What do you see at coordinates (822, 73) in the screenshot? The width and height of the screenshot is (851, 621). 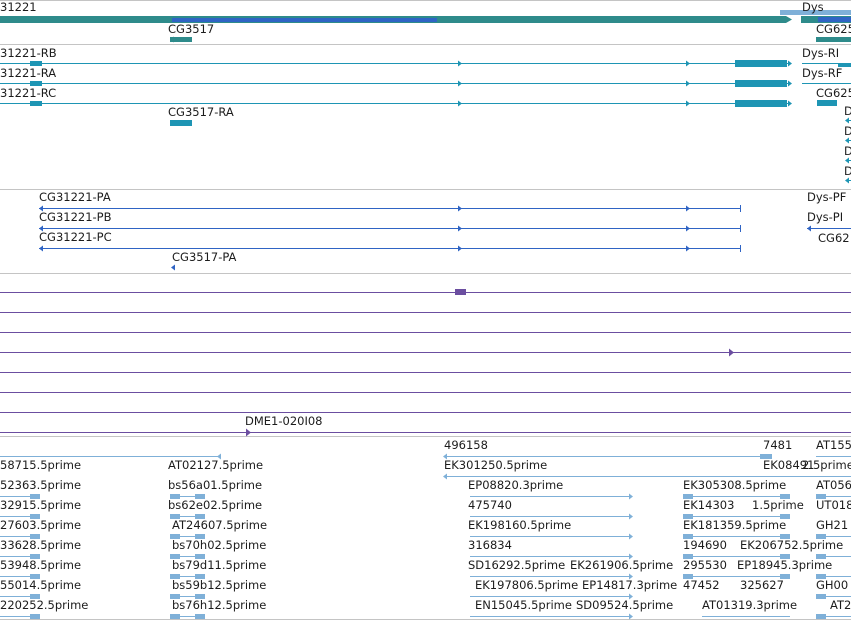 I see `transcript-label: Dys-RF` at bounding box center [822, 73].